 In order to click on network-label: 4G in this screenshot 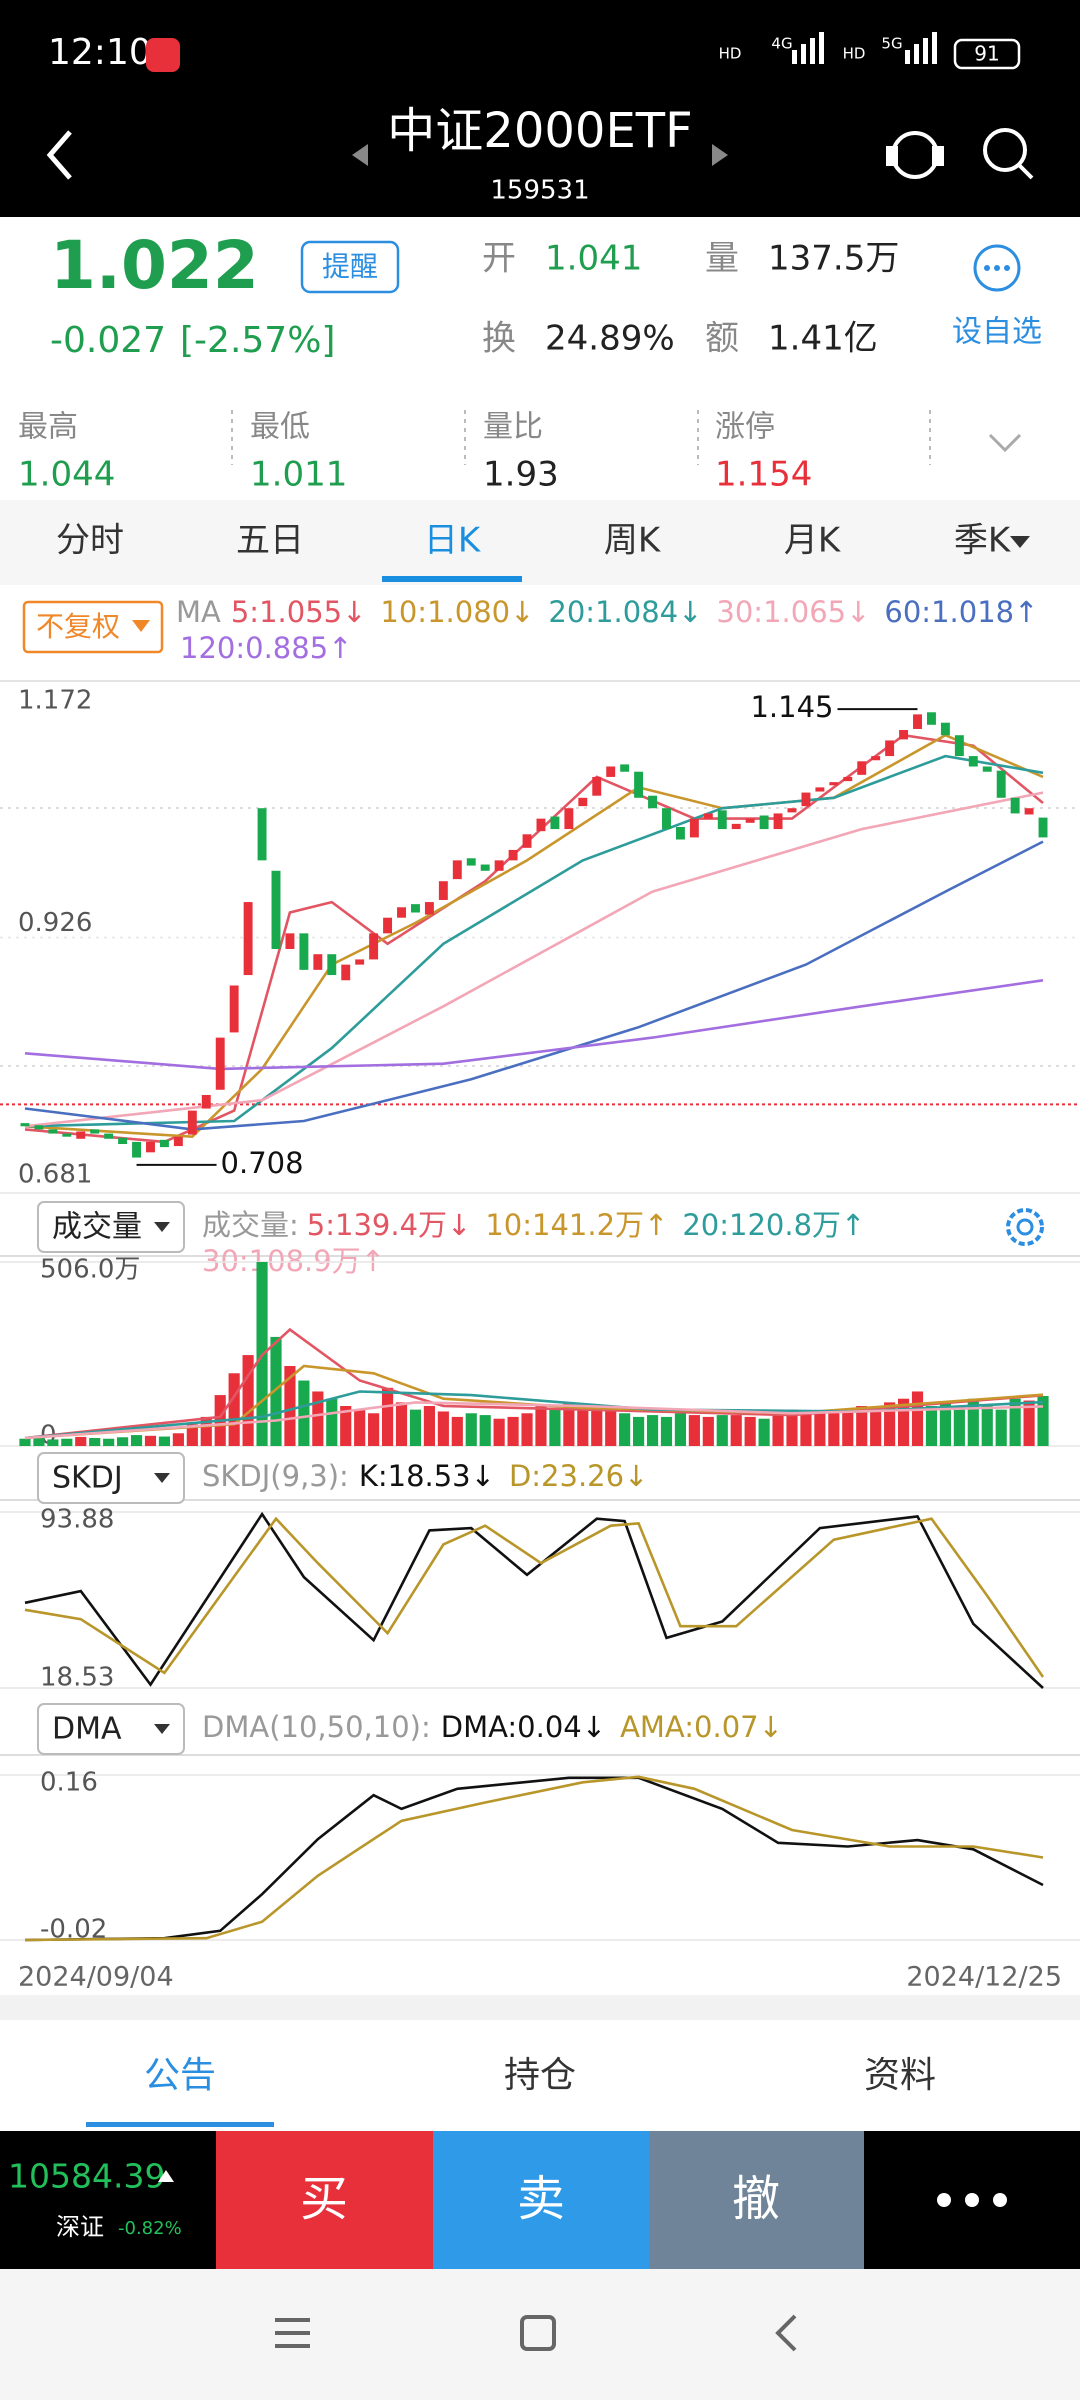, I will do `click(781, 44)`.